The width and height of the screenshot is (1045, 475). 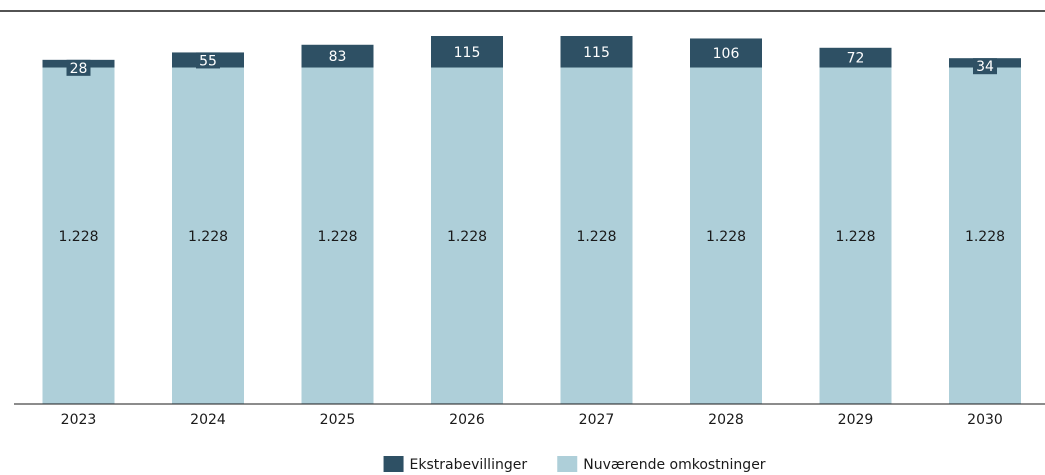 I want to click on bar-extra-2026, so click(x=467, y=52).